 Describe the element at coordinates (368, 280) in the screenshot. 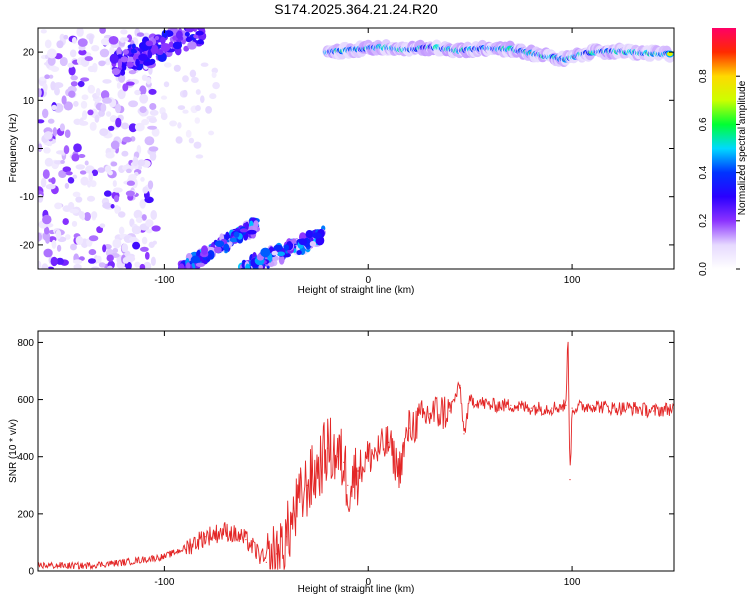

I see `x-tick-label: 0` at that location.